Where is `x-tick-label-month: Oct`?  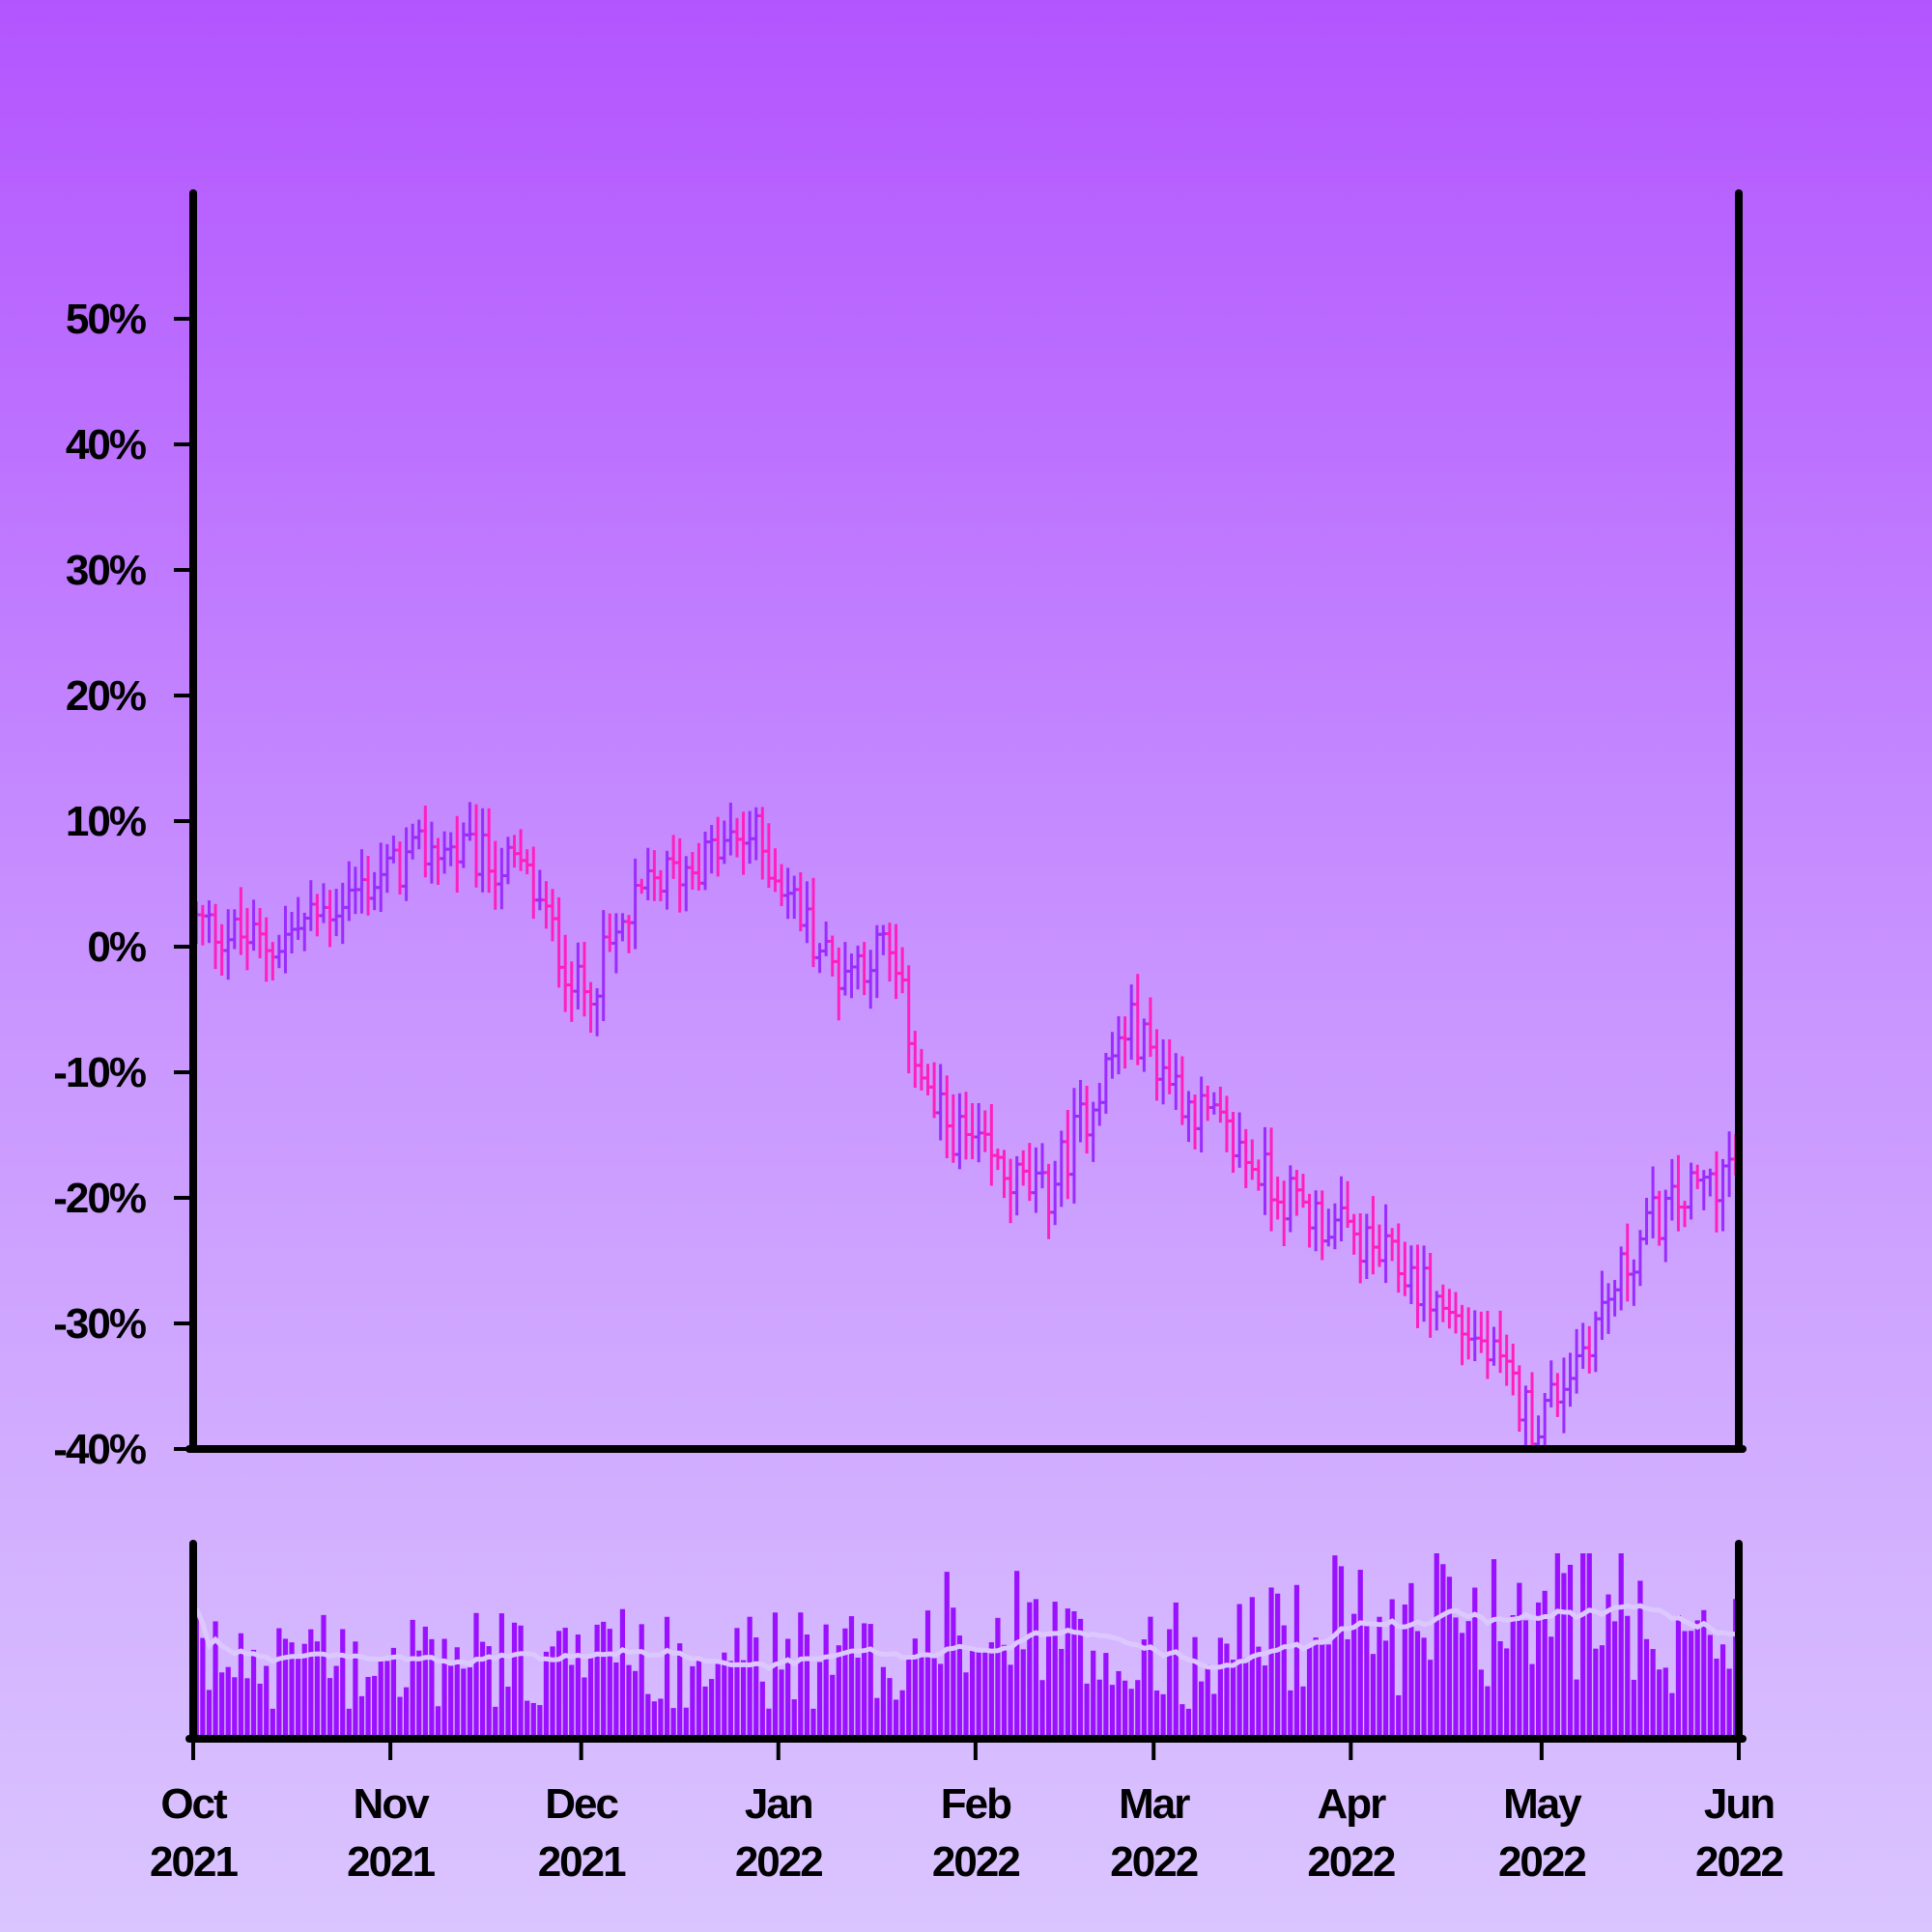 x-tick-label-month: Oct is located at coordinates (194, 1804).